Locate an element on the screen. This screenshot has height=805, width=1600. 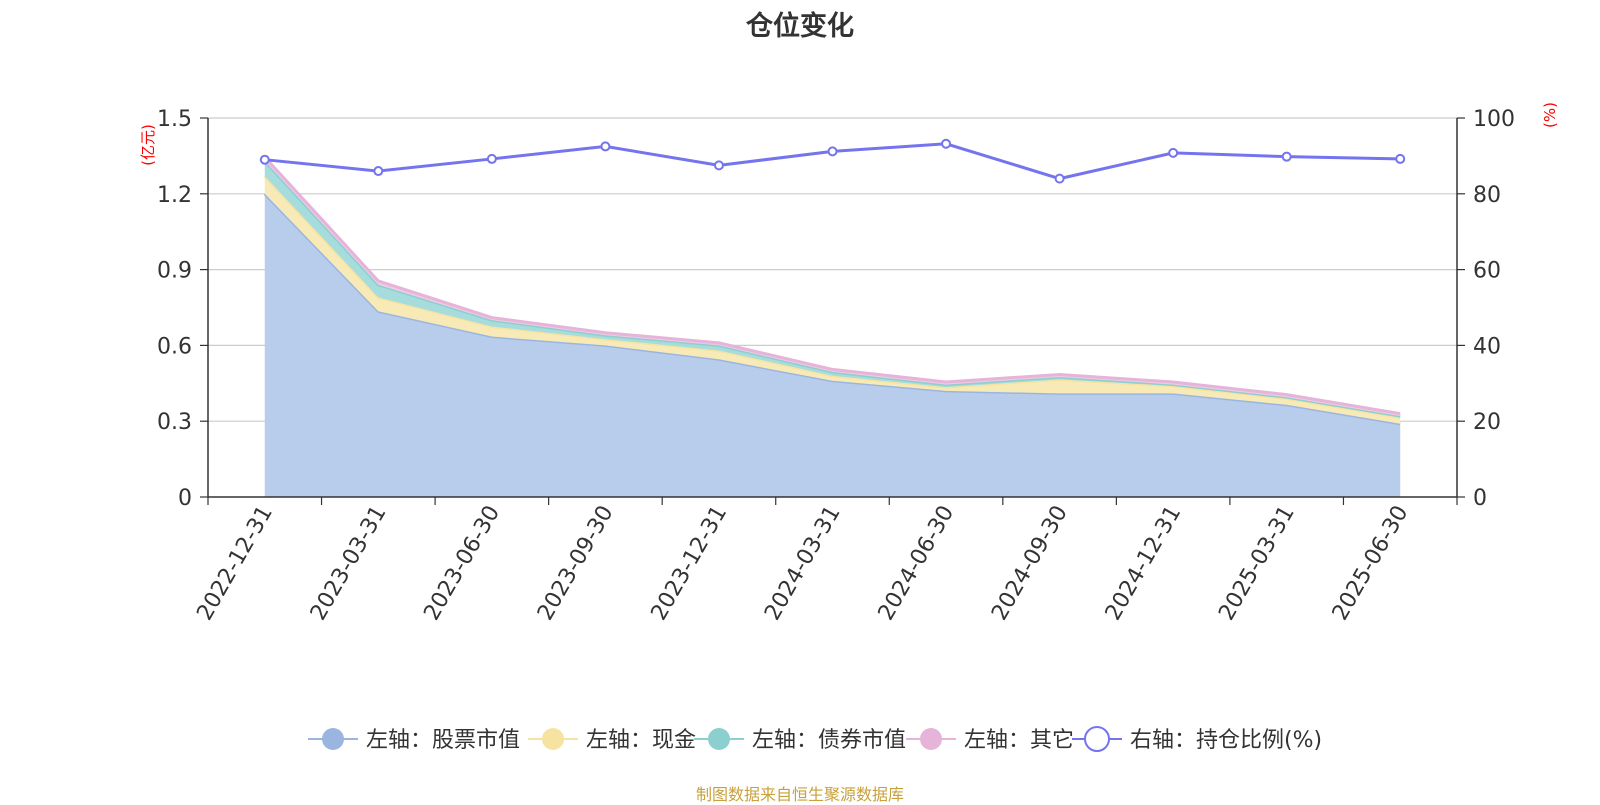
legend-label: 左轴：债券市值 is located at coordinates (829, 740).